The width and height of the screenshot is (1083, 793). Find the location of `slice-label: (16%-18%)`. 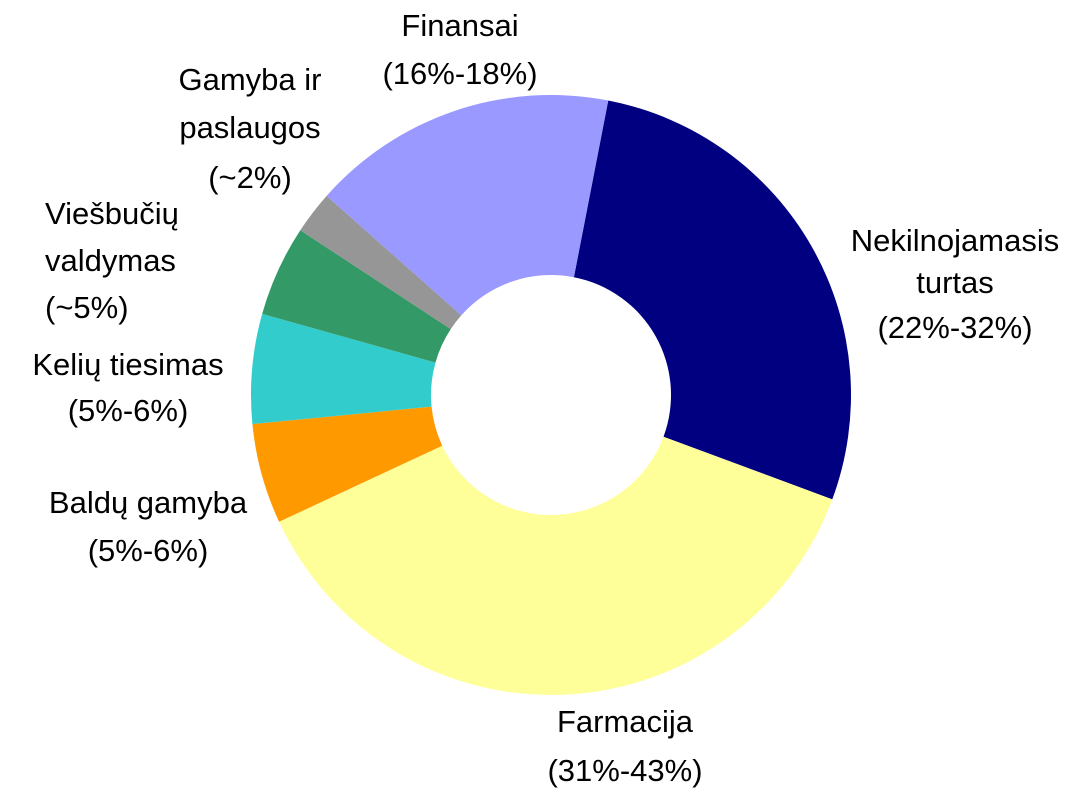

slice-label: (16%-18%) is located at coordinates (459, 73).